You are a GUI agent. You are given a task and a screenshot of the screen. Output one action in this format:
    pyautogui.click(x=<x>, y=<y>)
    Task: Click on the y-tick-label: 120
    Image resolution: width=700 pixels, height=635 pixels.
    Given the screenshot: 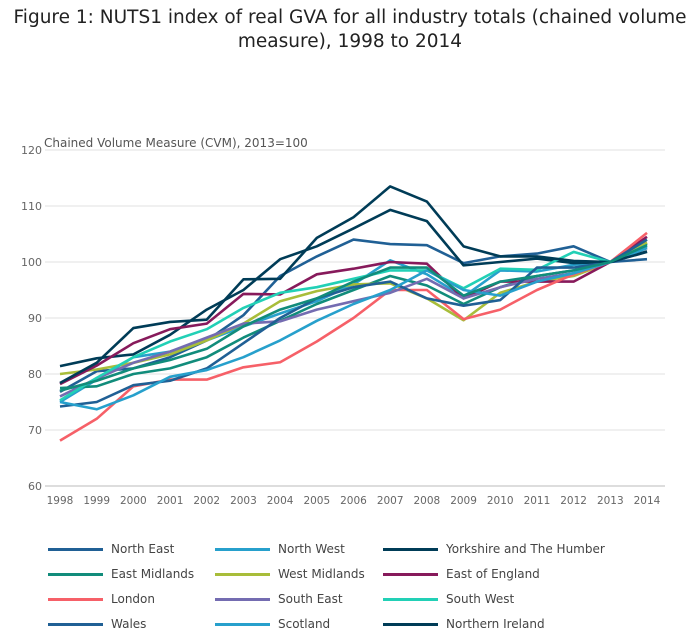 What is the action you would take?
    pyautogui.click(x=31, y=150)
    